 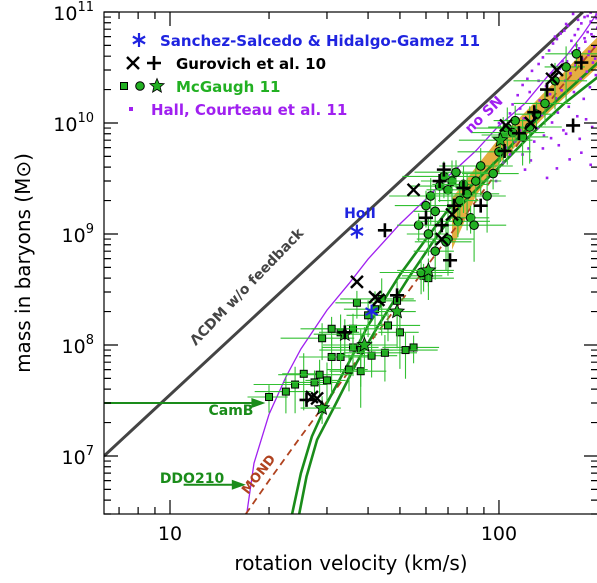 I want to click on series-square, so click(x=350, y=338).